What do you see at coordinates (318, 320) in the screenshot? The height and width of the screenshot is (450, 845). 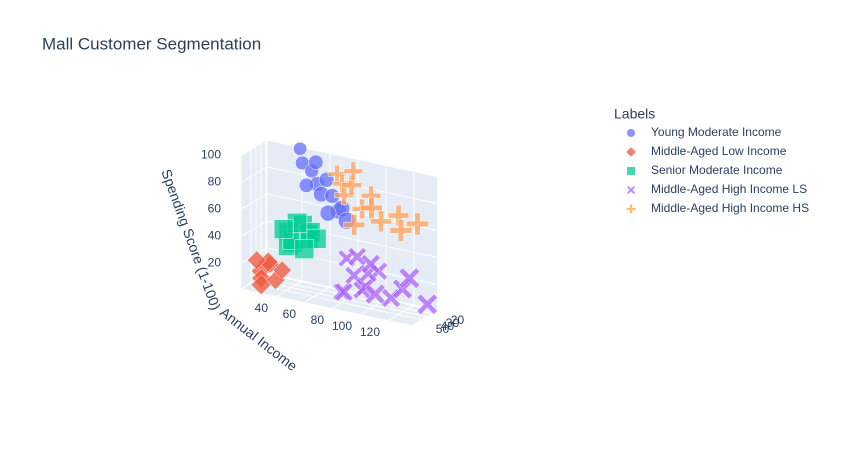 I see `y-tick-label: 80` at bounding box center [318, 320].